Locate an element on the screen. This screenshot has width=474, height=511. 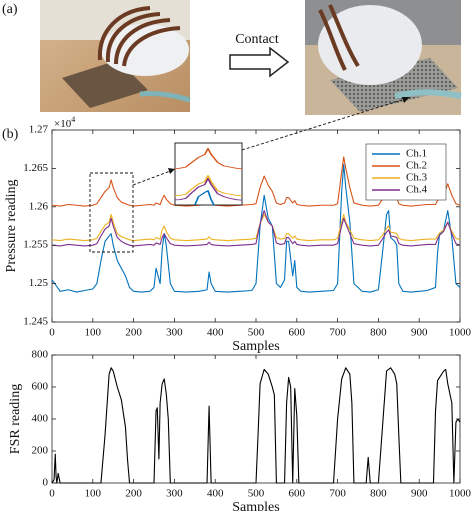
y-axis-label: FSR reading is located at coordinates (15, 419).